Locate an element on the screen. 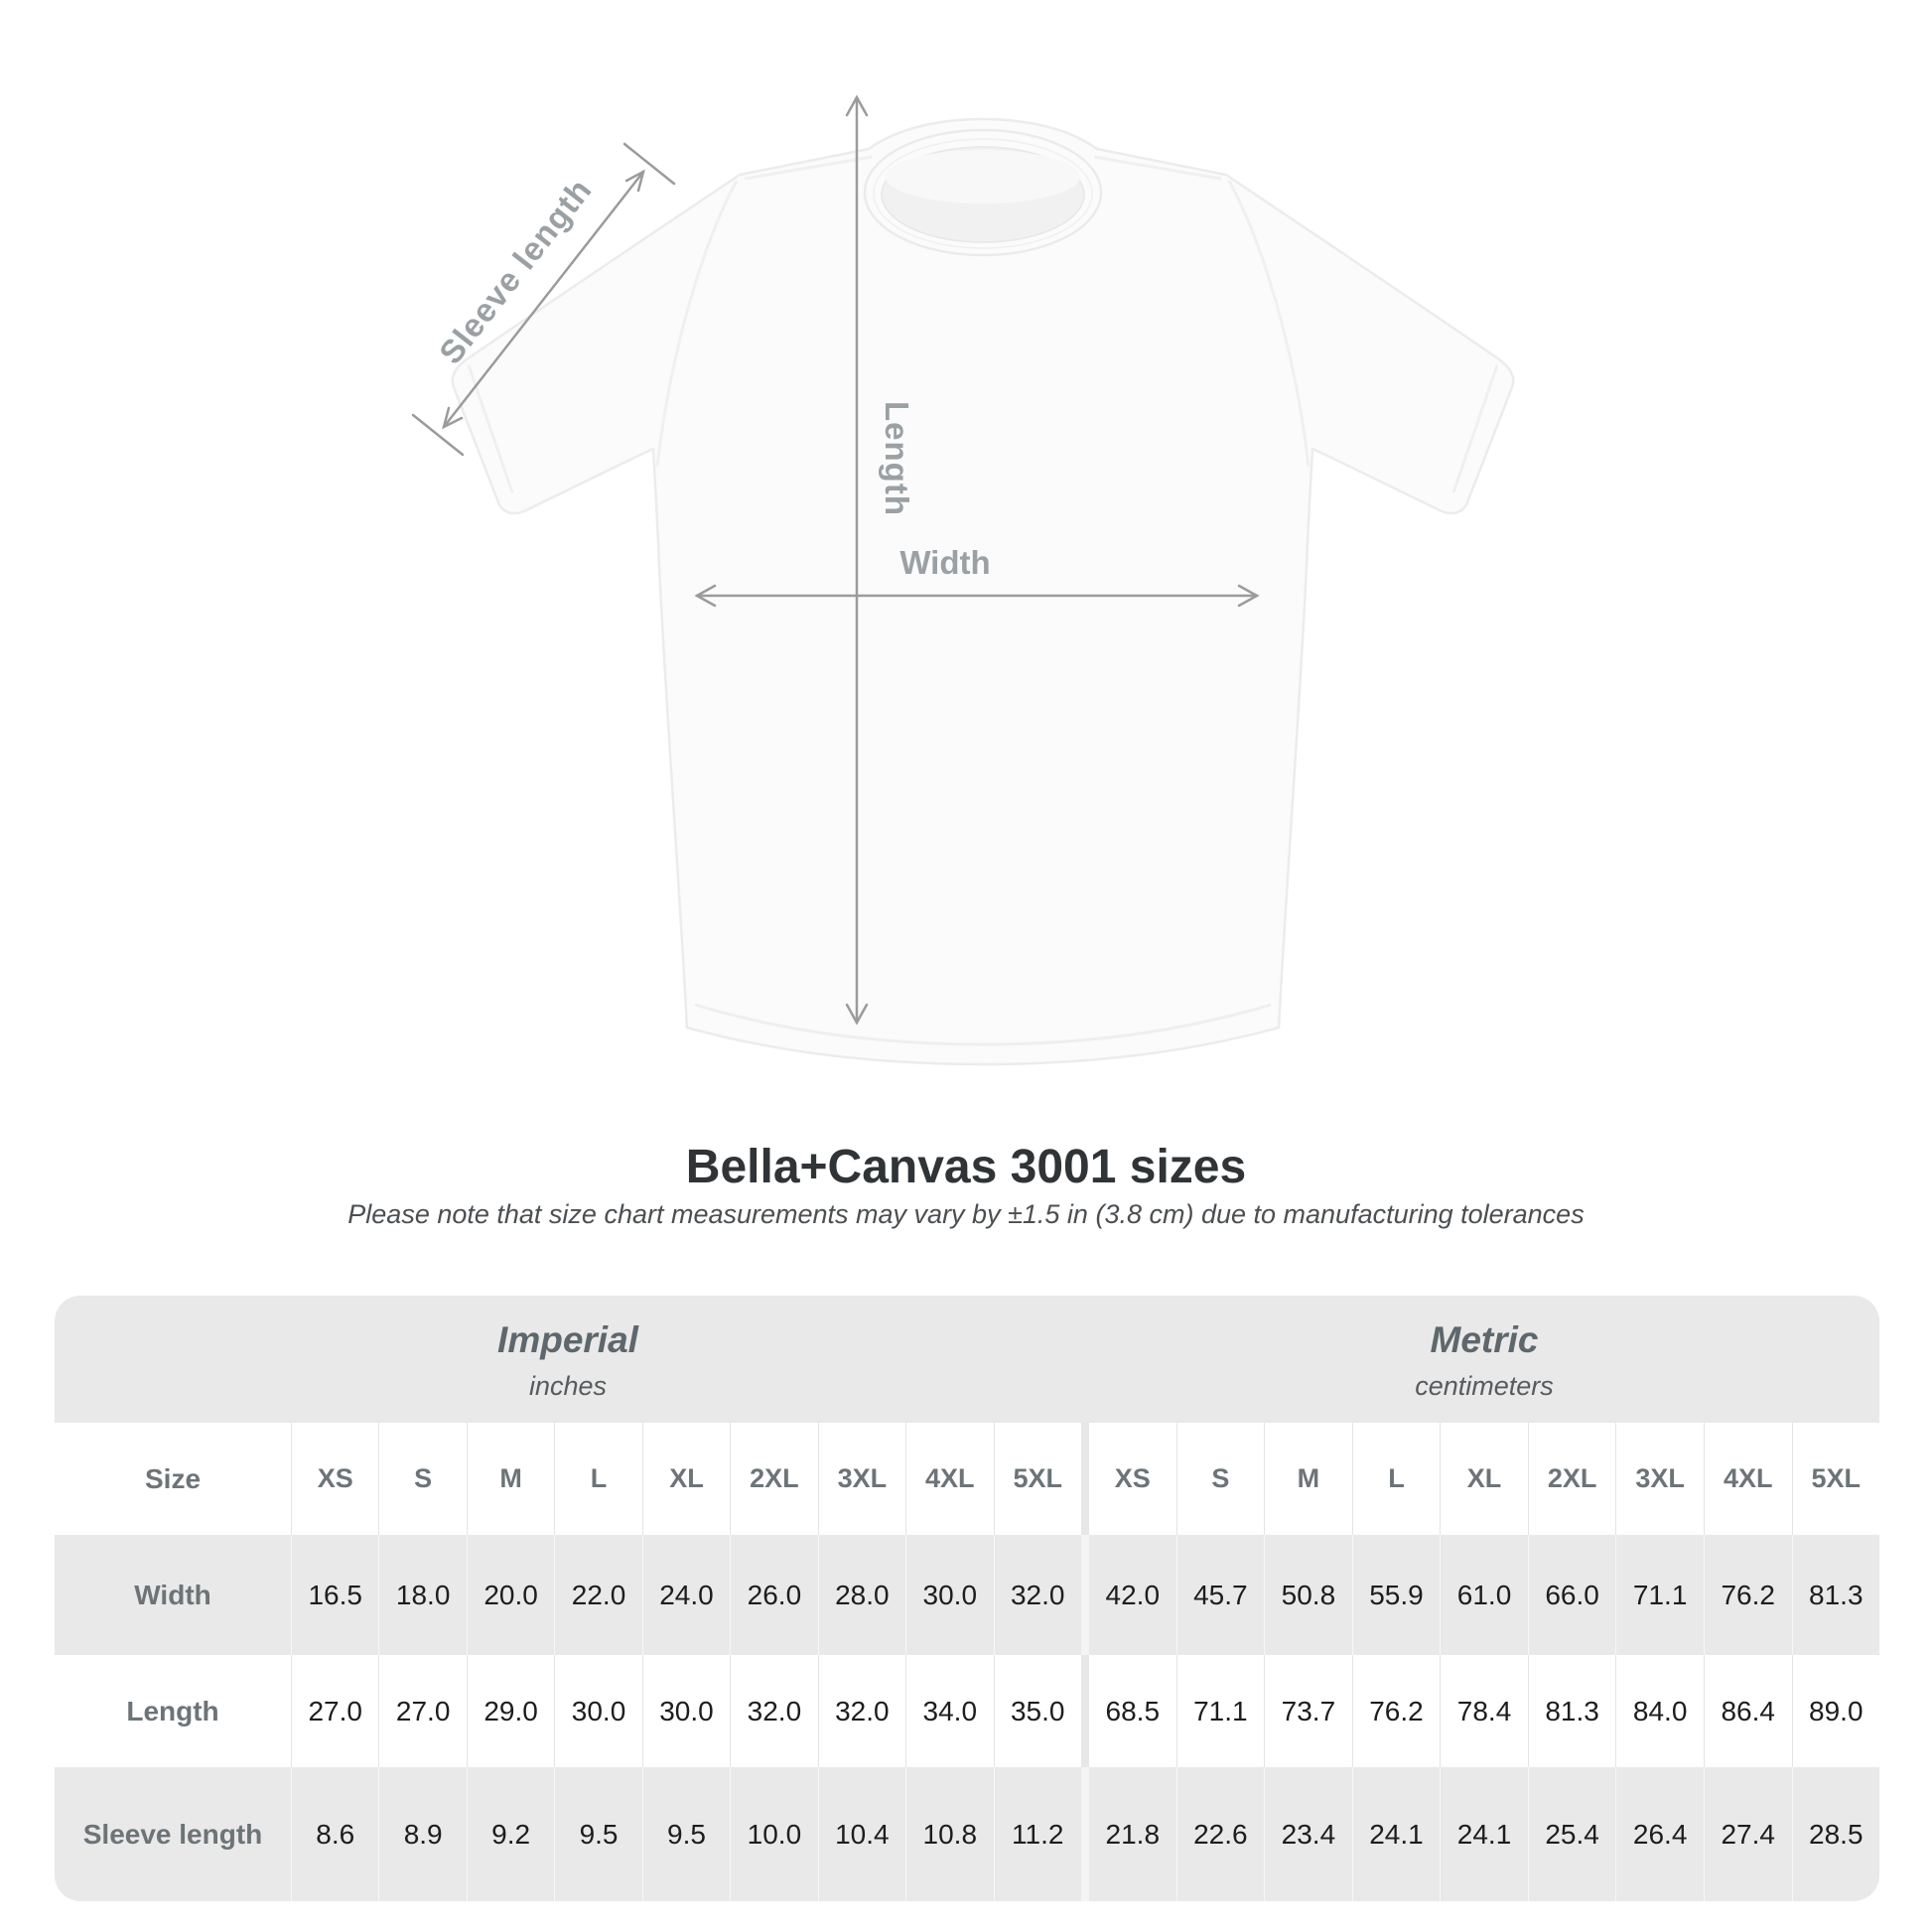  length-label: Length is located at coordinates (897, 458).